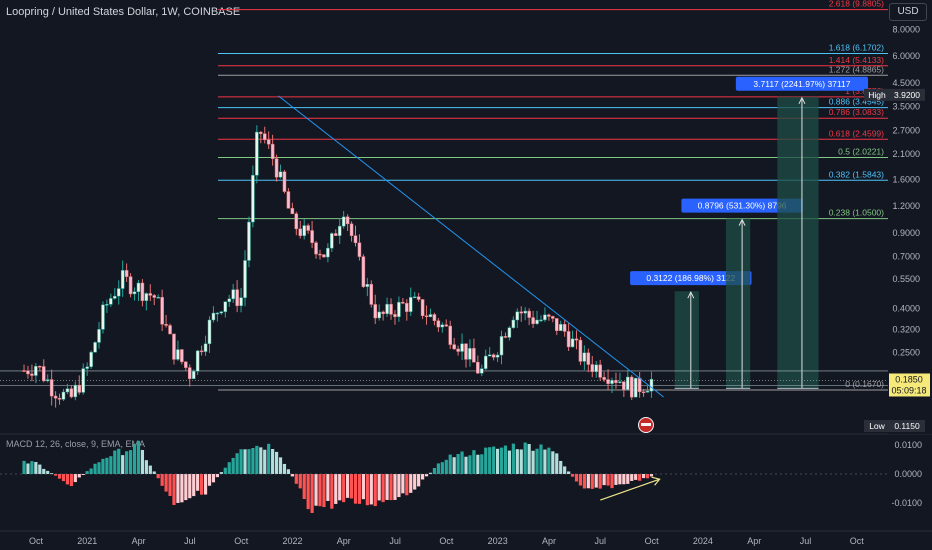  Describe the element at coordinates (292, 541) in the screenshot. I see `time-tick-label: 2022` at that location.